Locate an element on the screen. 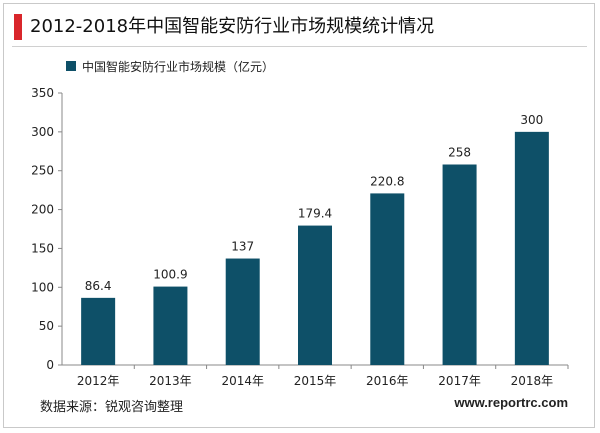 This screenshot has width=600, height=433. y-tick-label: 200 is located at coordinates (42, 210).